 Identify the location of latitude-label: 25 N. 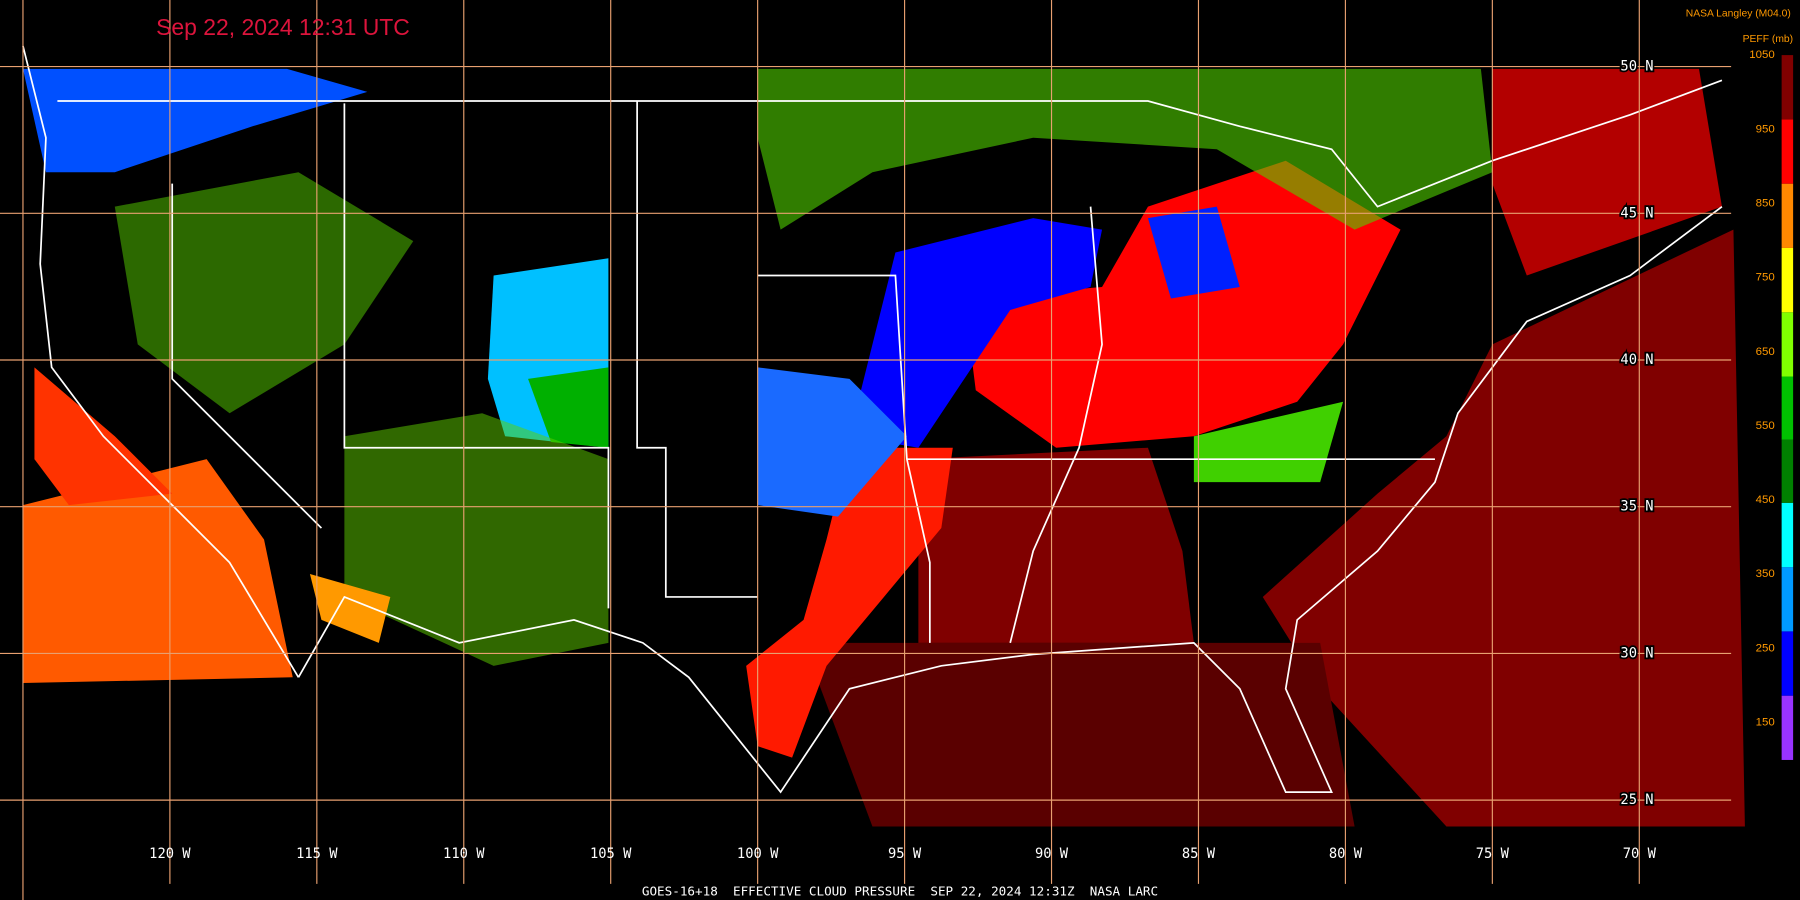
(1636, 800).